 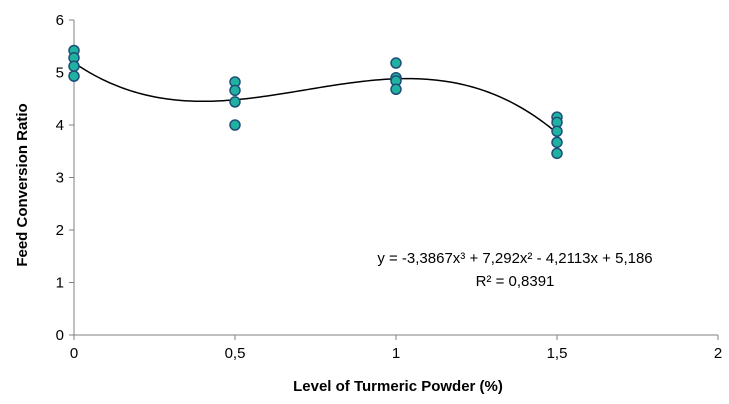 I want to click on y-axis-title: Feed Conversion Ratio, so click(x=22, y=184).